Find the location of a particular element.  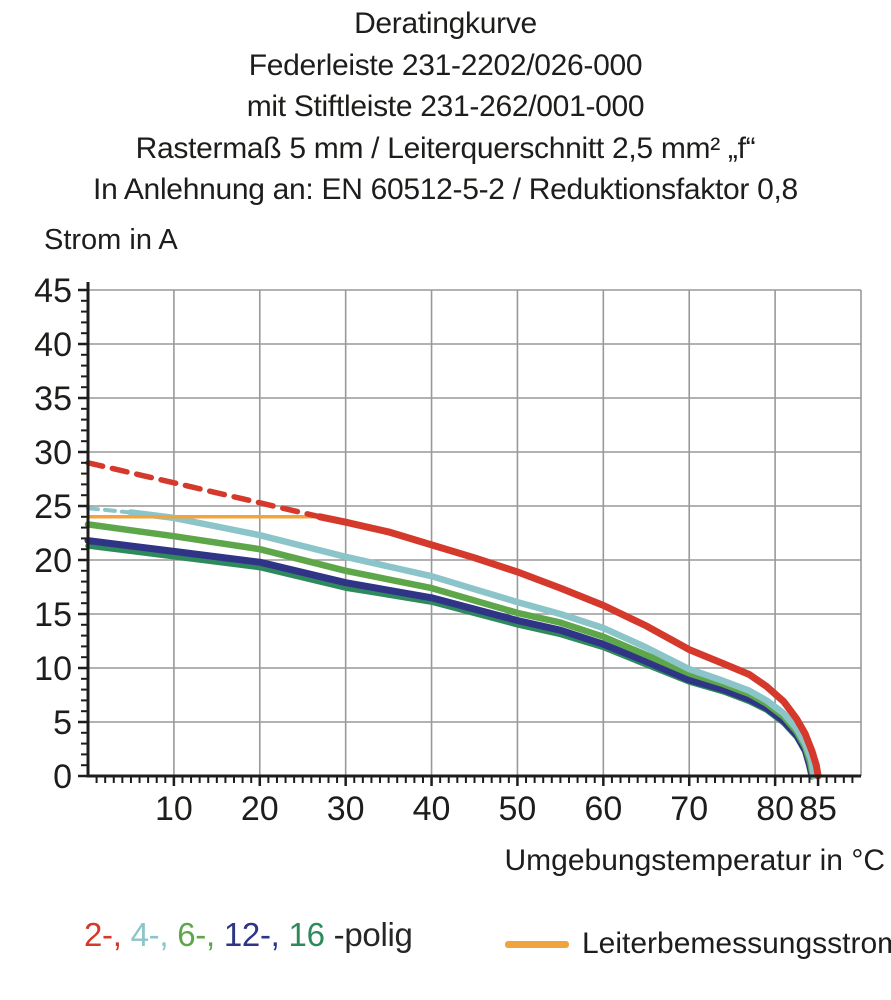

x-axis-title: Umgebungstemperatur in °C is located at coordinates (694, 860).